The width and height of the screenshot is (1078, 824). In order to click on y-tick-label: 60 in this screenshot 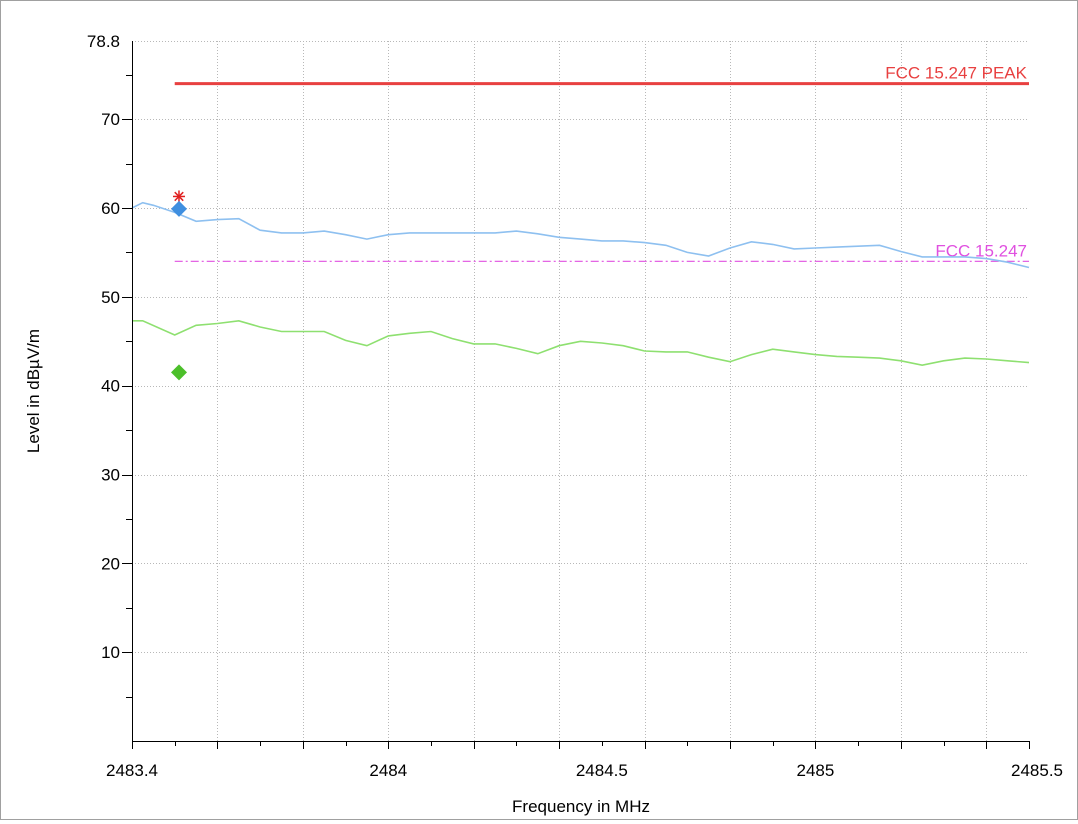, I will do `click(110, 208)`.